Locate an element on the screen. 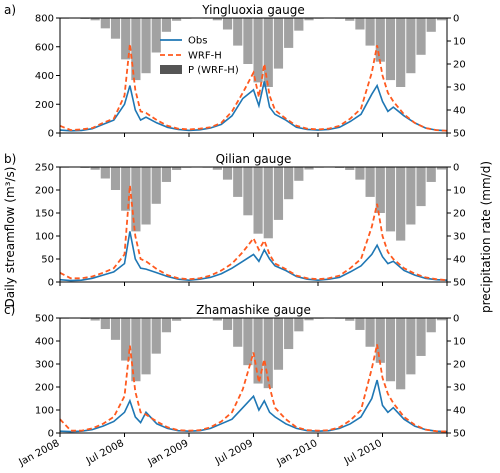 Image resolution: width=500 pixels, height=473 pixels. x-tick-label: Jul 2010 is located at coordinates (363, 452).